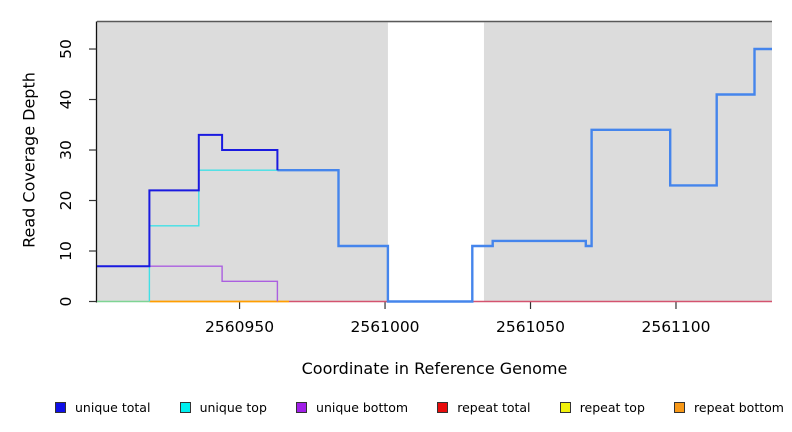  What do you see at coordinates (188, 283) in the screenshot?
I see `series-unique-bottom-line` at bounding box center [188, 283].